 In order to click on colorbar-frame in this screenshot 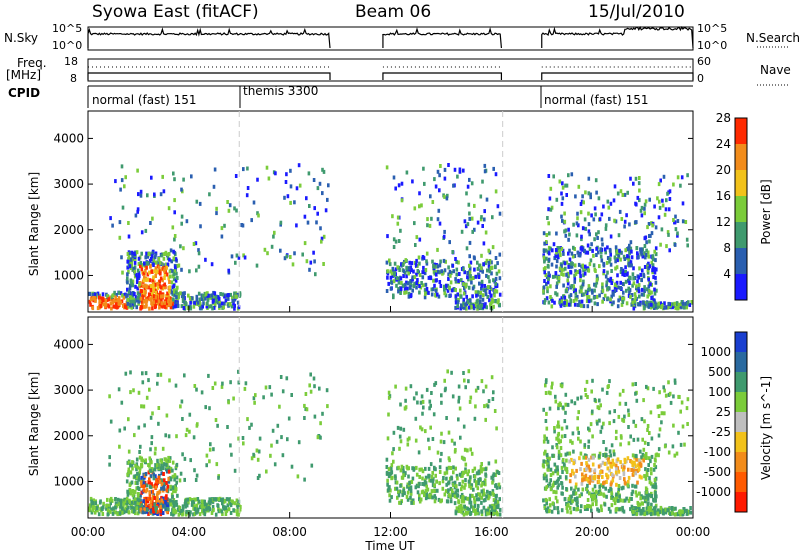, I will do `click(741, 209)`.